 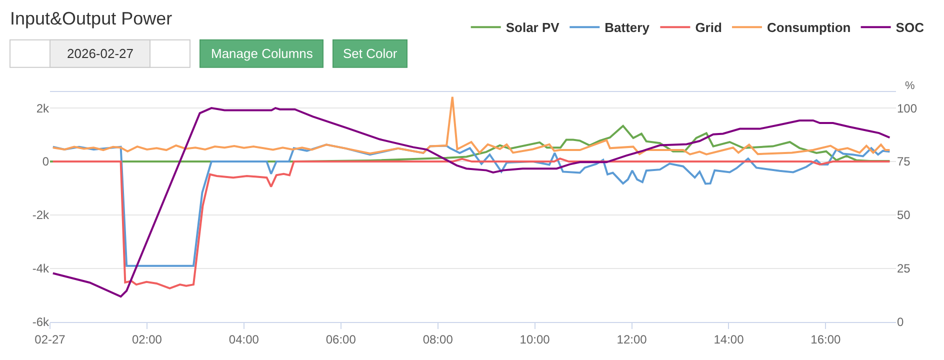 I want to click on y2-tick-label: 75, so click(x=904, y=161).